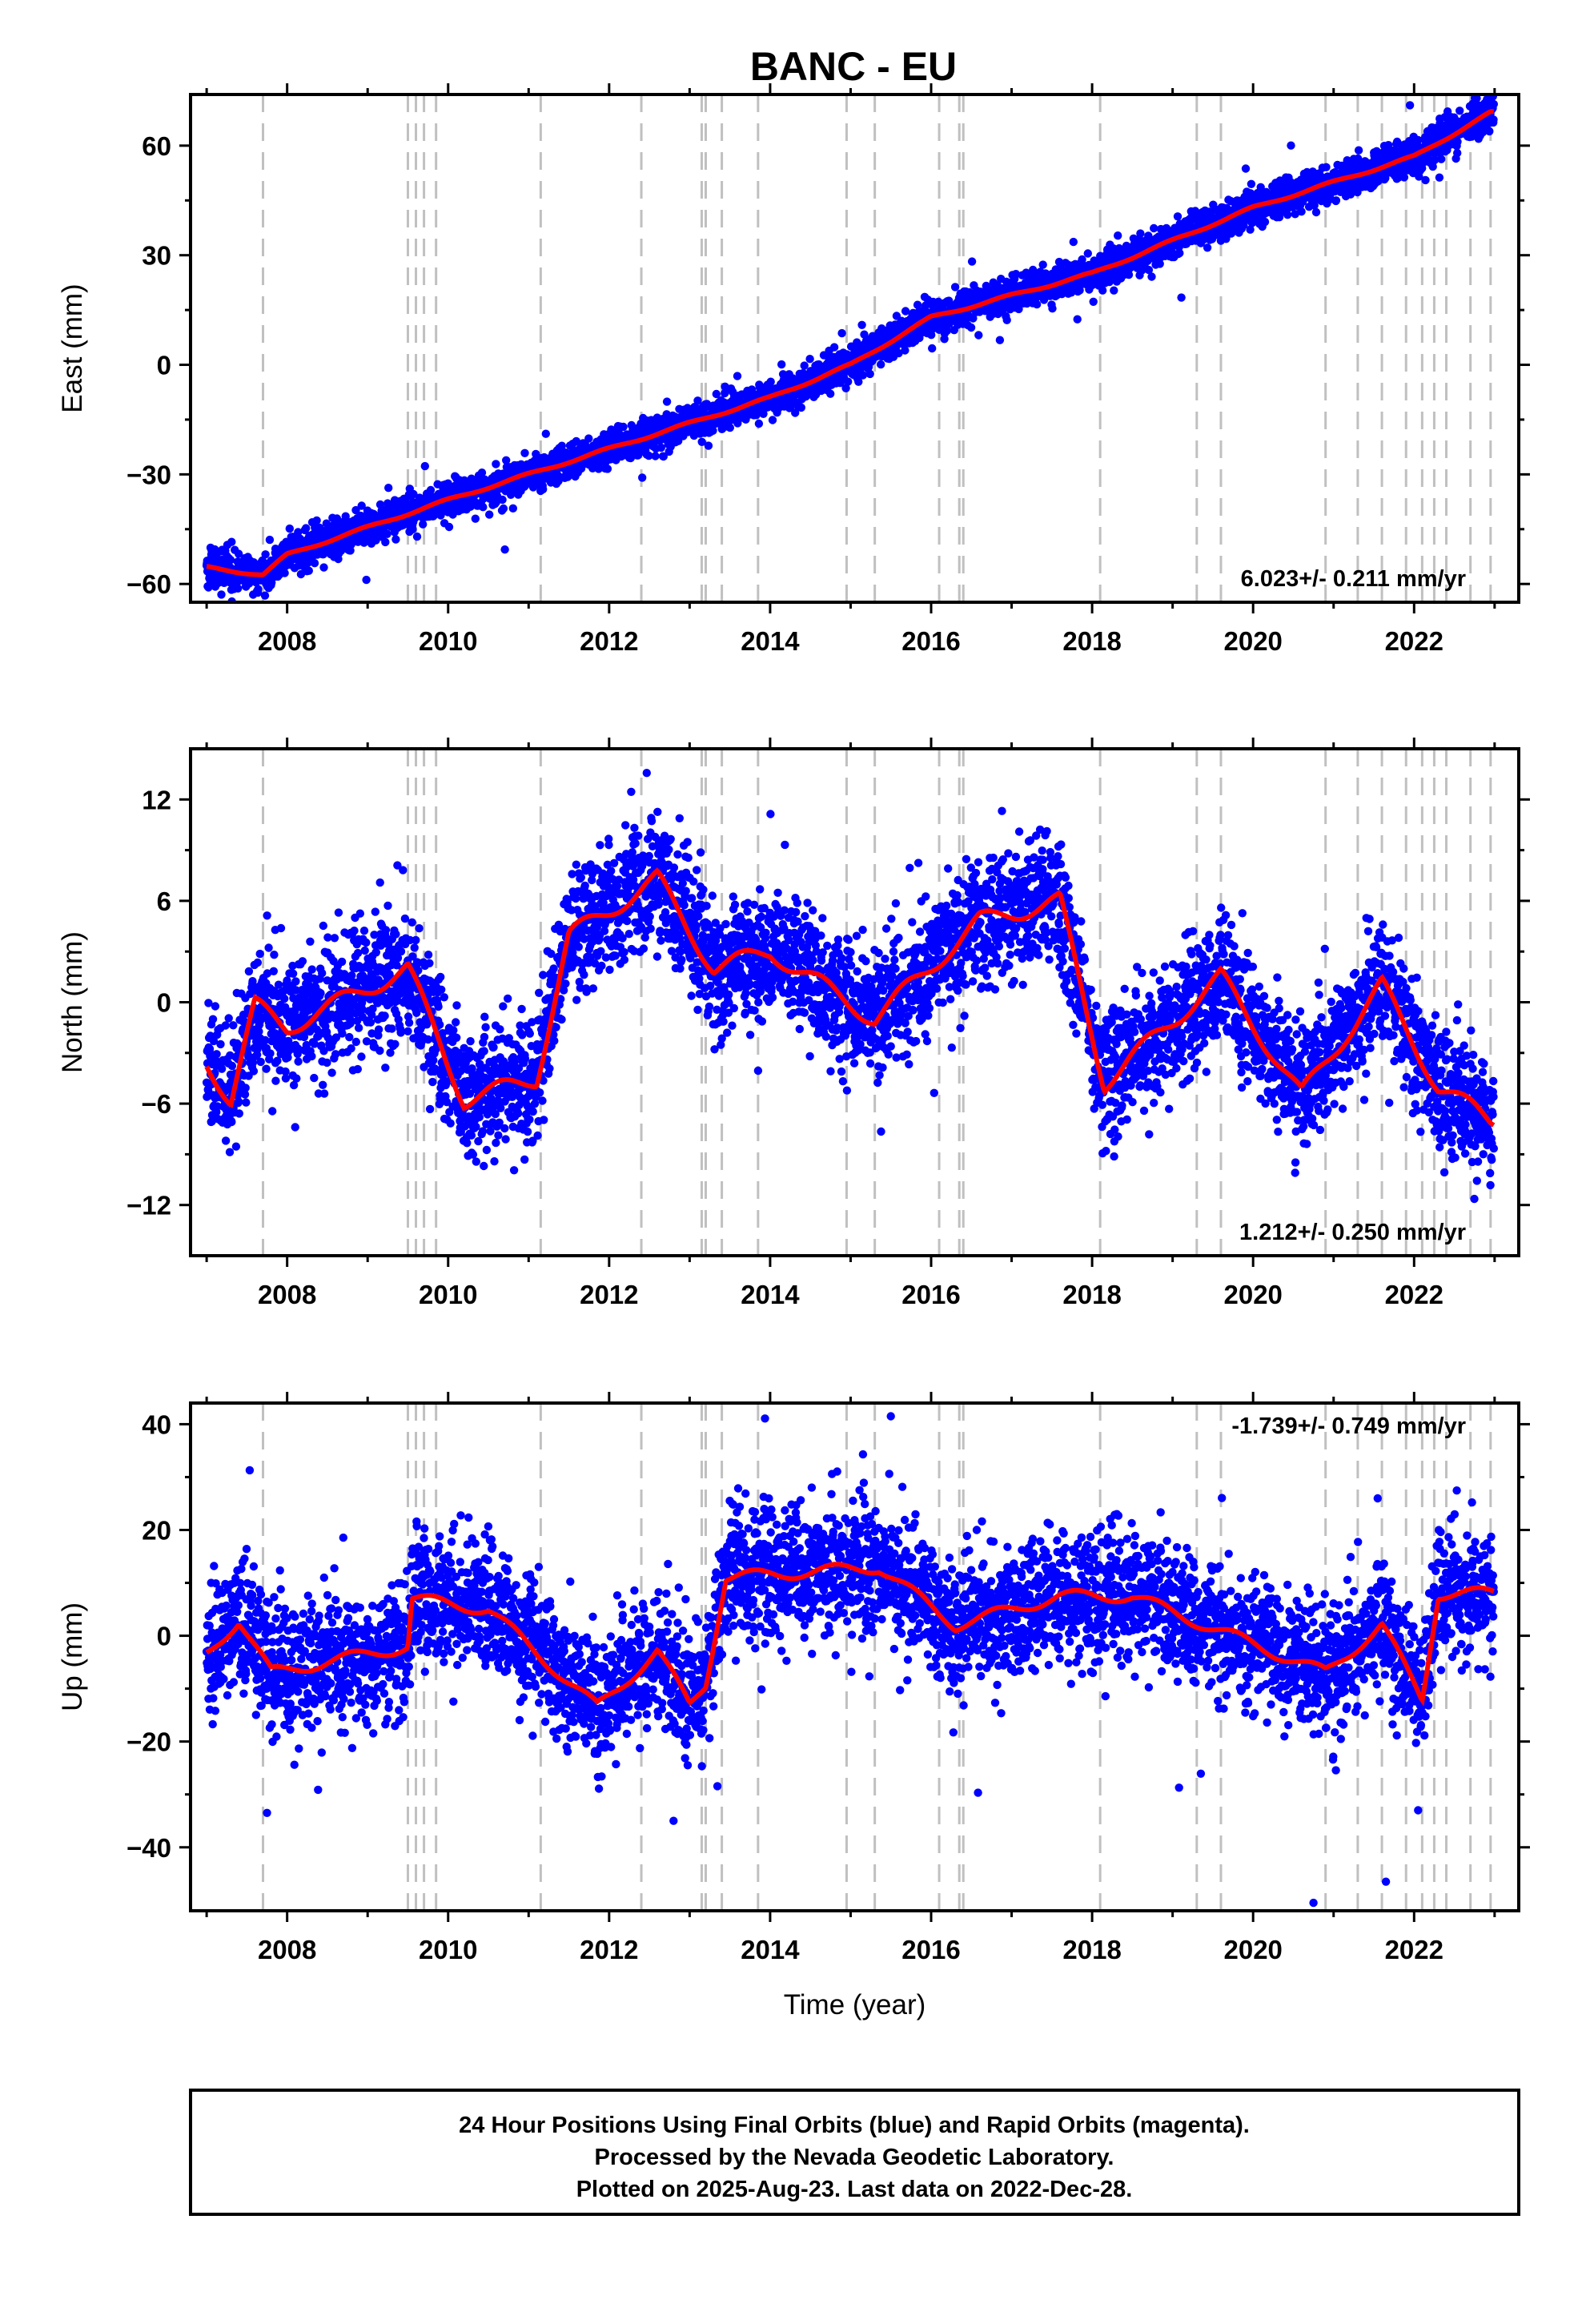  What do you see at coordinates (164, 366) in the screenshot?
I see `y-tick-label: 0` at bounding box center [164, 366].